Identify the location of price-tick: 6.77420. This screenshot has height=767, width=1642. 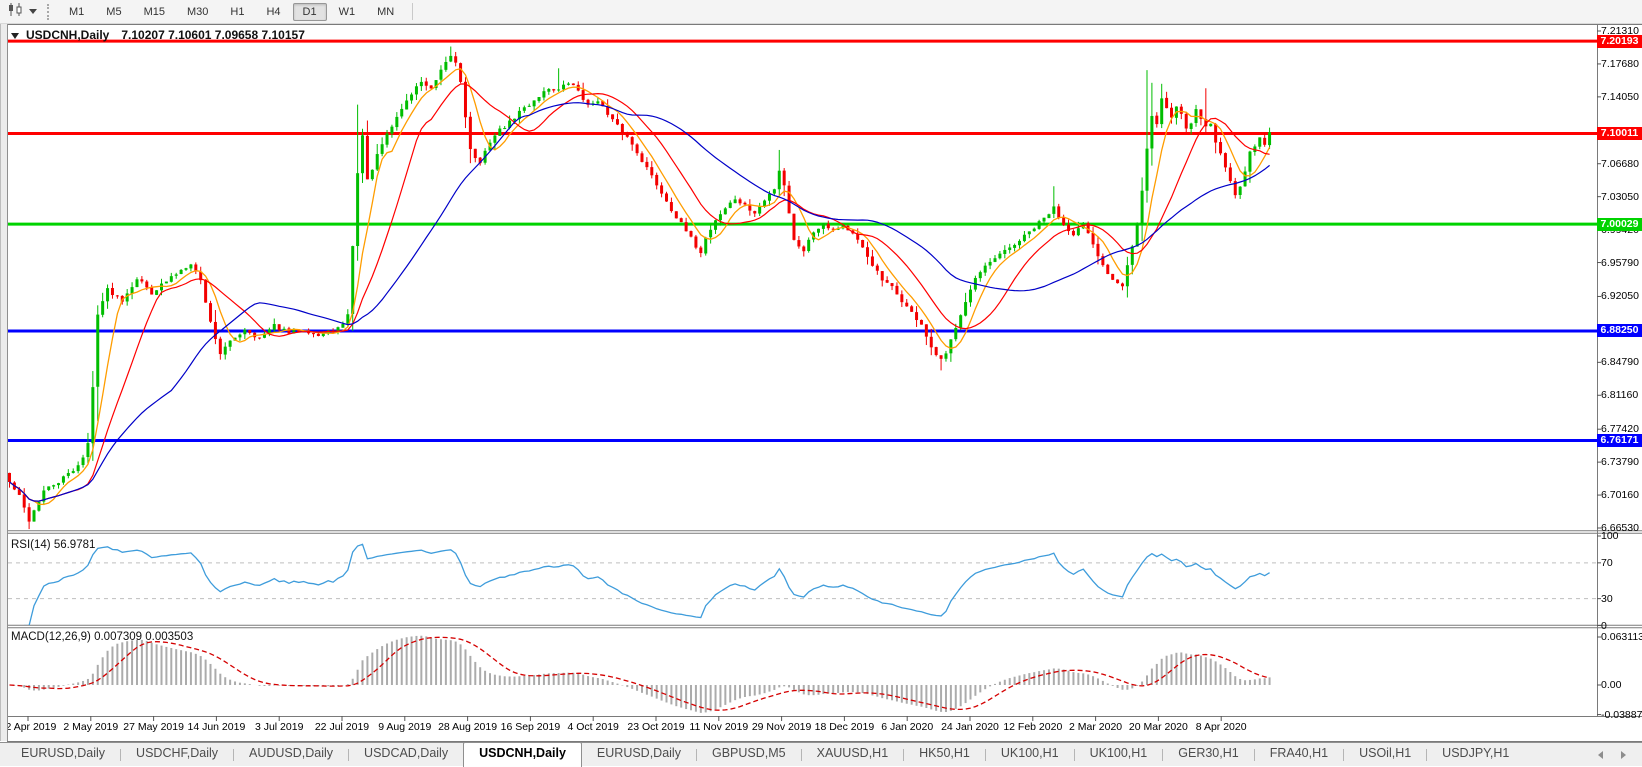
(1620, 429).